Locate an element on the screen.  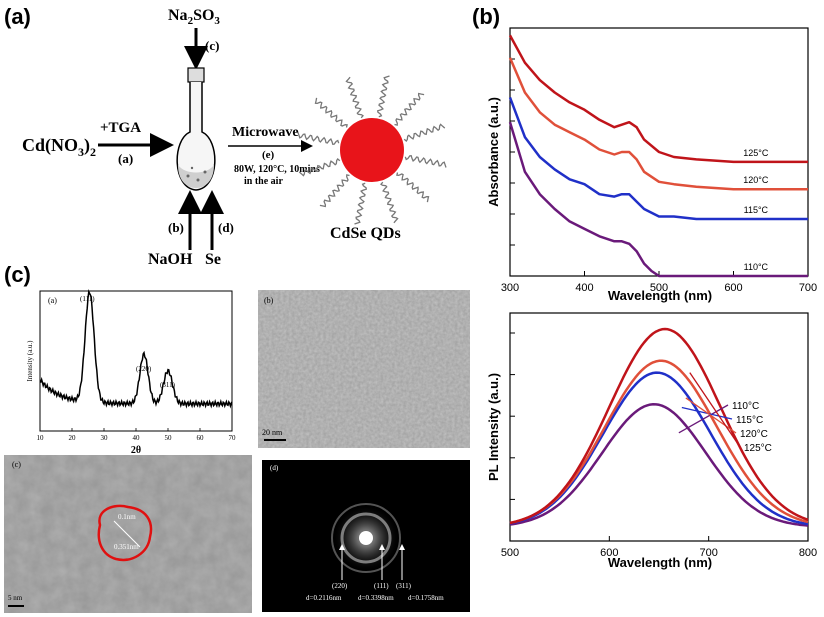
saed-d-1: d=0.2116nm is located at coordinates (324, 598).